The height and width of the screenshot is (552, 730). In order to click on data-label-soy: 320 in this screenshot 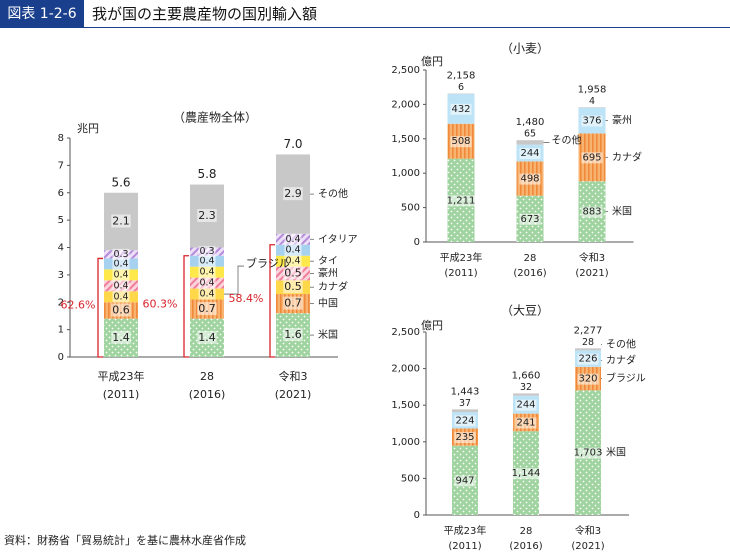, I will do `click(587, 379)`.